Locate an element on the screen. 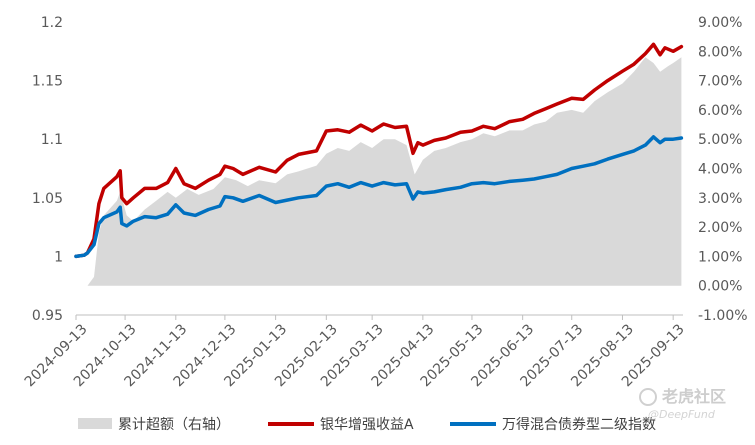  right-y-tick-label: 3.00% is located at coordinates (720, 199).